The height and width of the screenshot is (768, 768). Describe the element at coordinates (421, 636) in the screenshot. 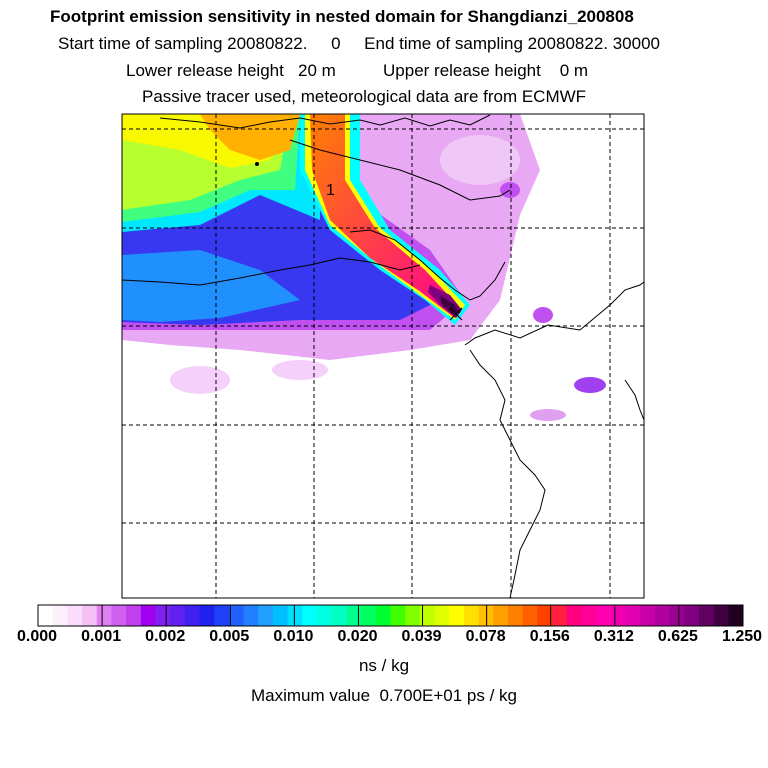

I see `colorbar-tick-label: 0.039` at that location.